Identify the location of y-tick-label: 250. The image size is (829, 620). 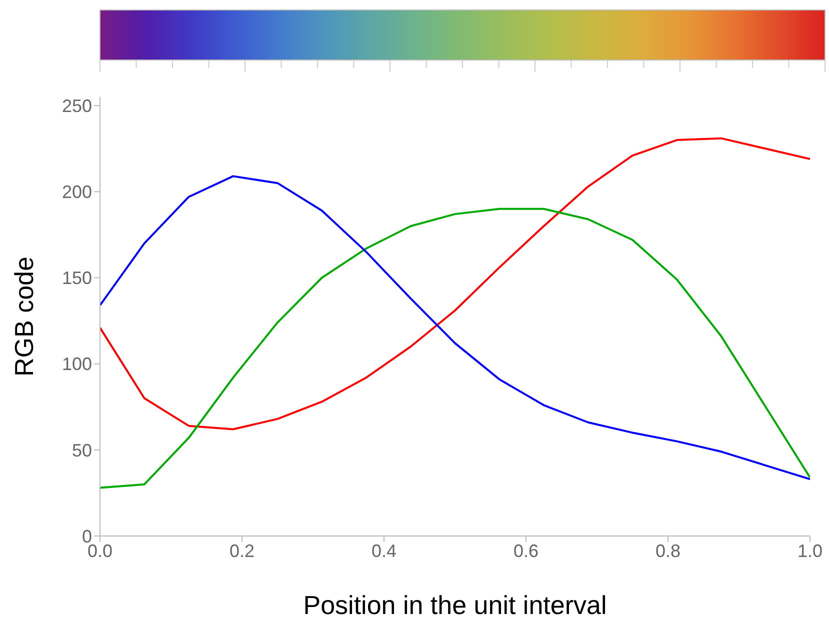
(77, 106).